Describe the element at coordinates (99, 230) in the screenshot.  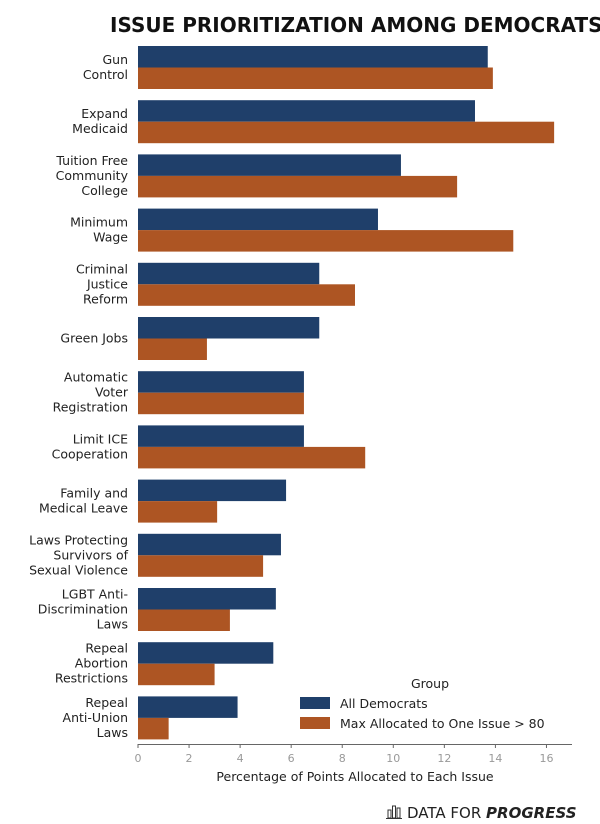
I see `category-label: Minimum Wage` at that location.